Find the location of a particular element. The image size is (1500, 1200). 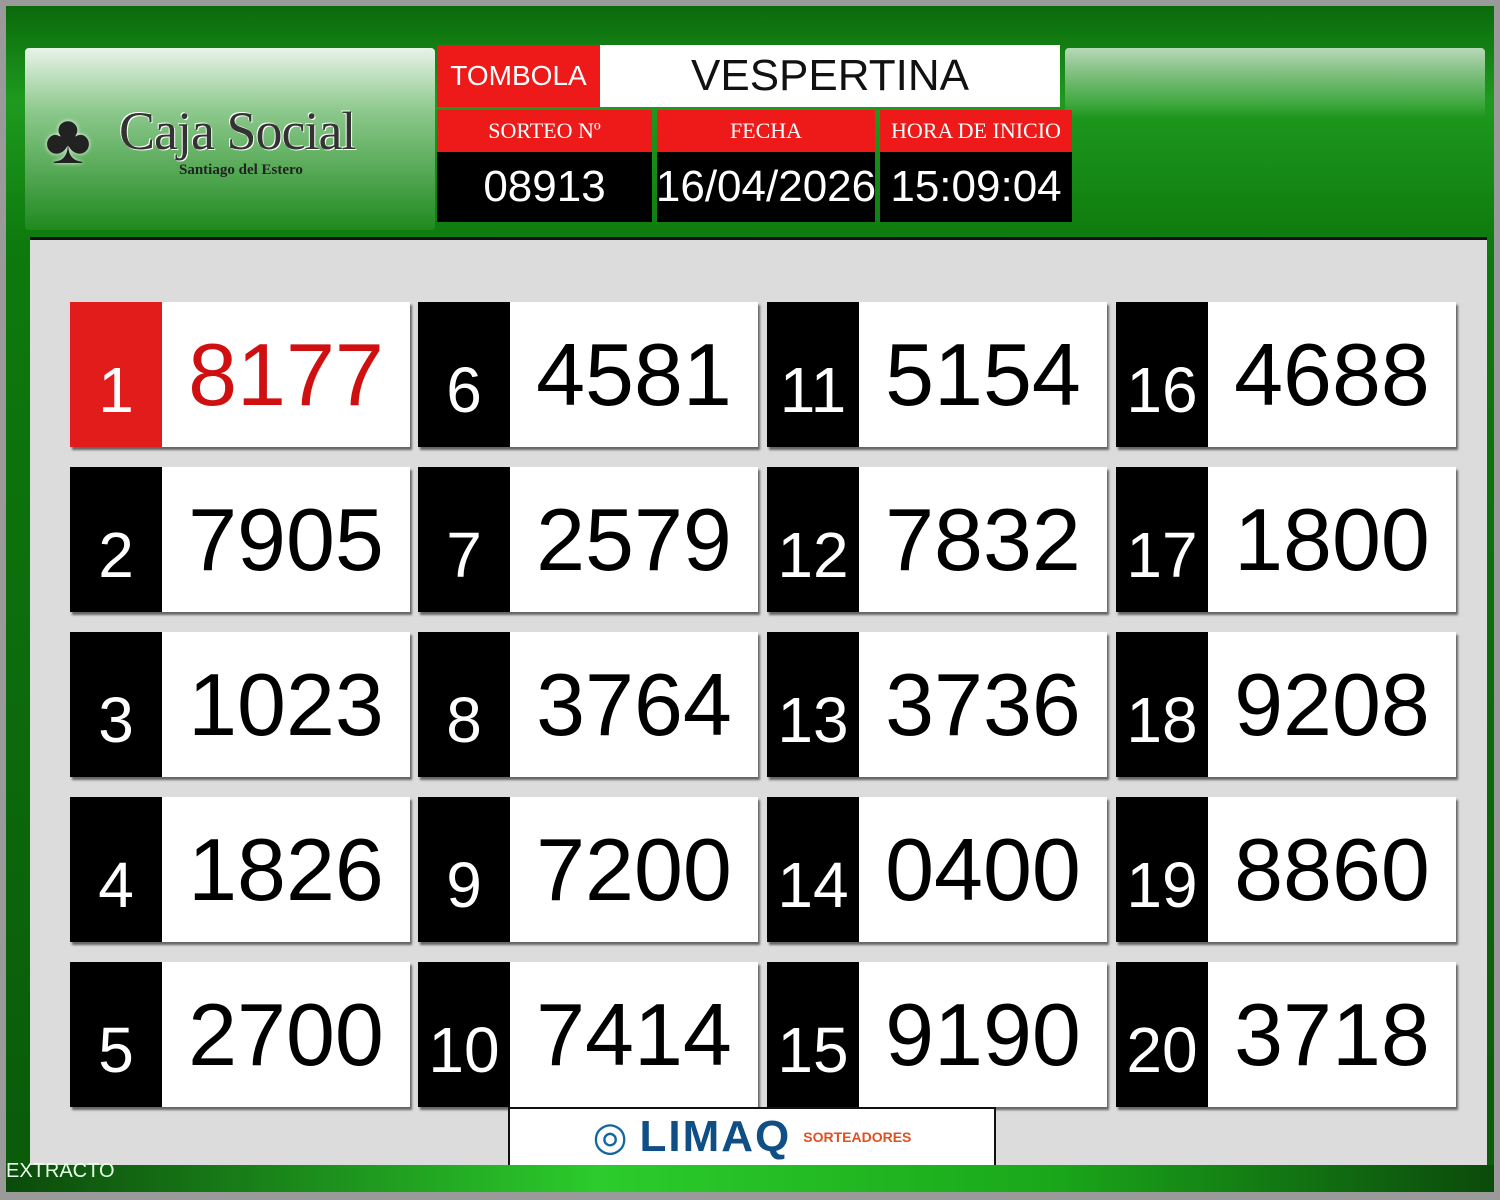

result-position: 3 is located at coordinates (116, 704).